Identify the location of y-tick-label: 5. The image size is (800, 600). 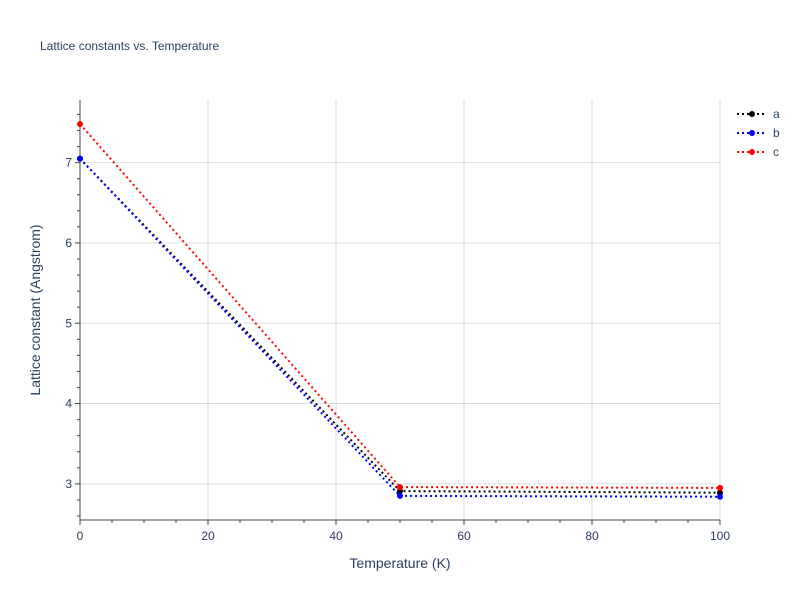
(68, 323).